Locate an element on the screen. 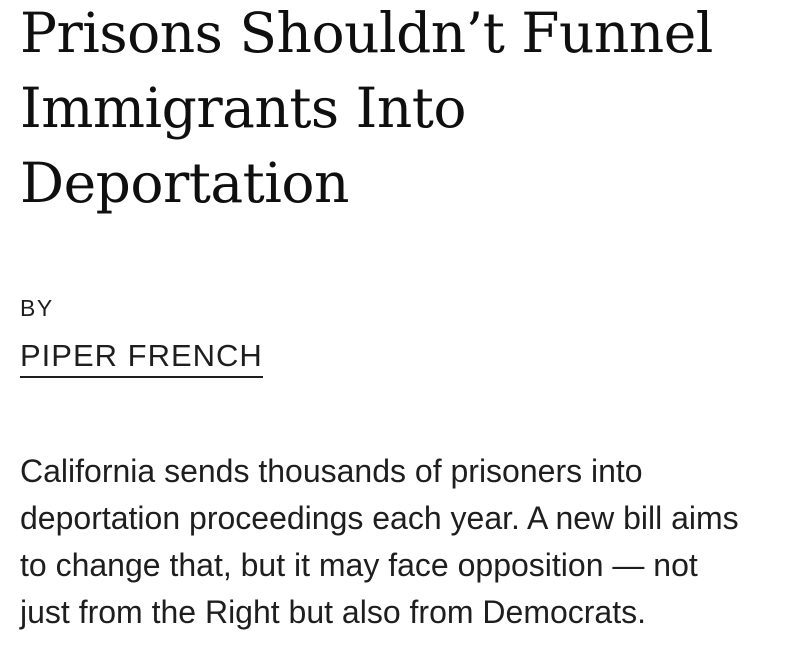 Image resolution: width=795 pixels, height=666 pixels. author-link: PIPER FRENCH is located at coordinates (141, 358).